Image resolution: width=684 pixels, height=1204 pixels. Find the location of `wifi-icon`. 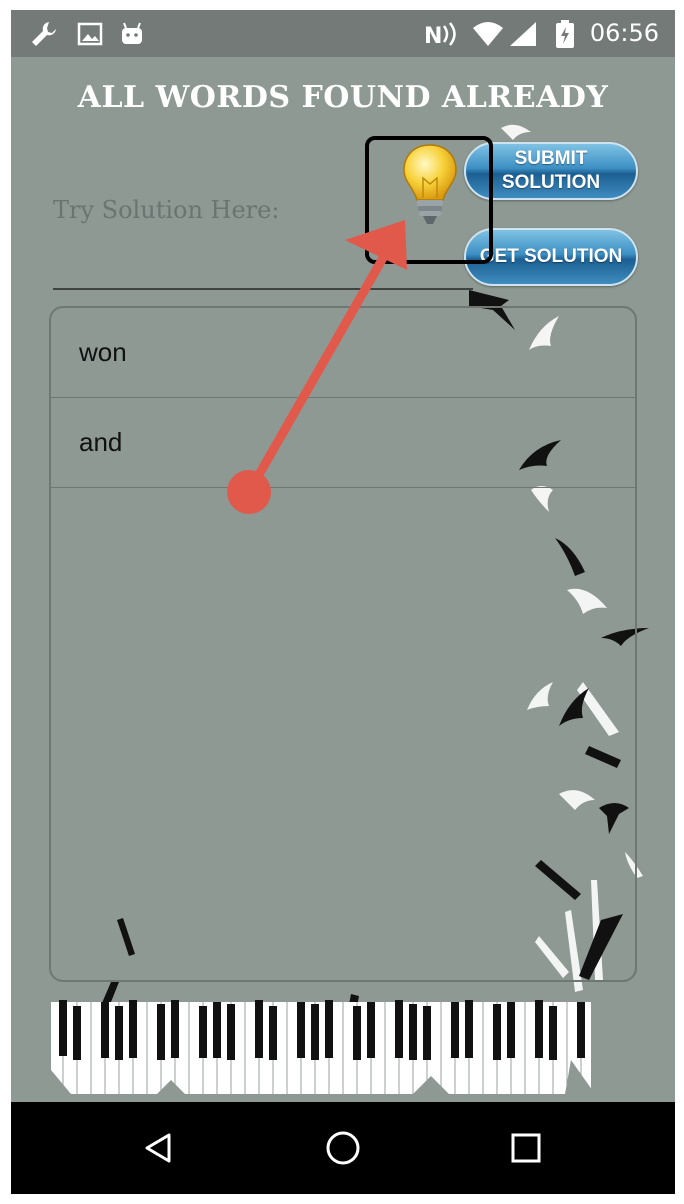

wifi-icon is located at coordinates (488, 33).